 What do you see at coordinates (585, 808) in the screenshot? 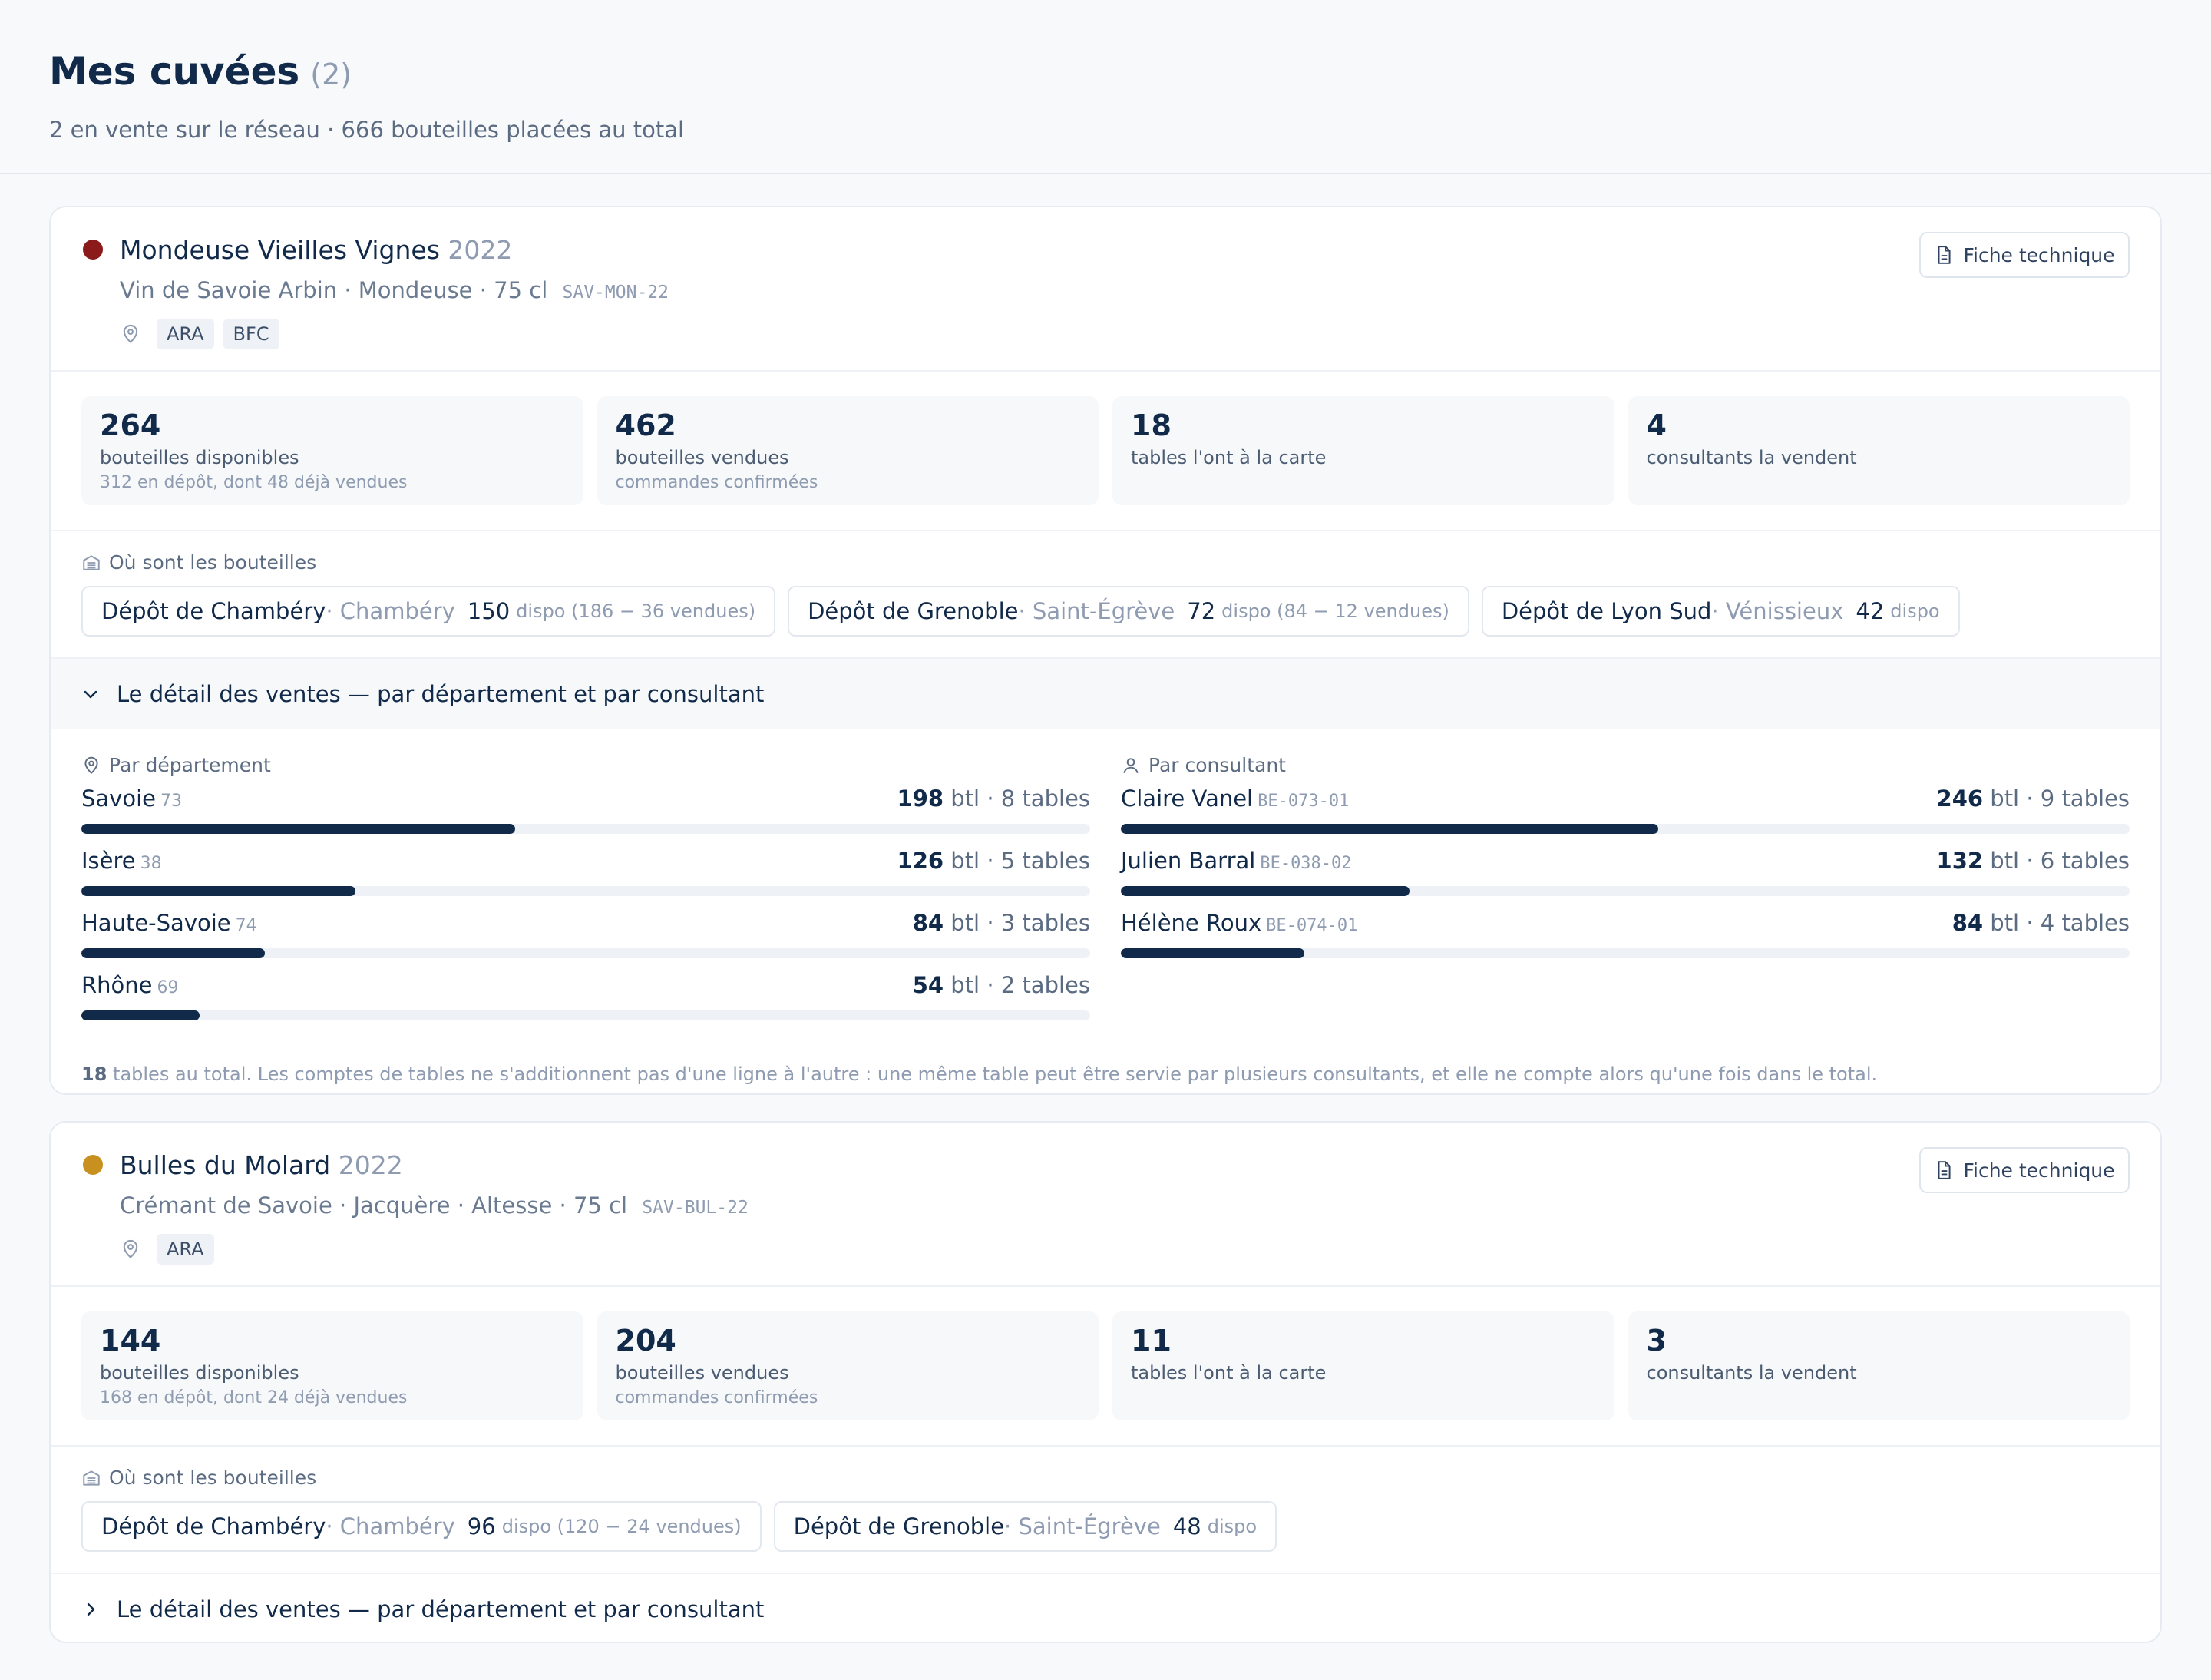
I see `breakdown-row: Savoie 73 198 btl · 8 tables` at bounding box center [585, 808].